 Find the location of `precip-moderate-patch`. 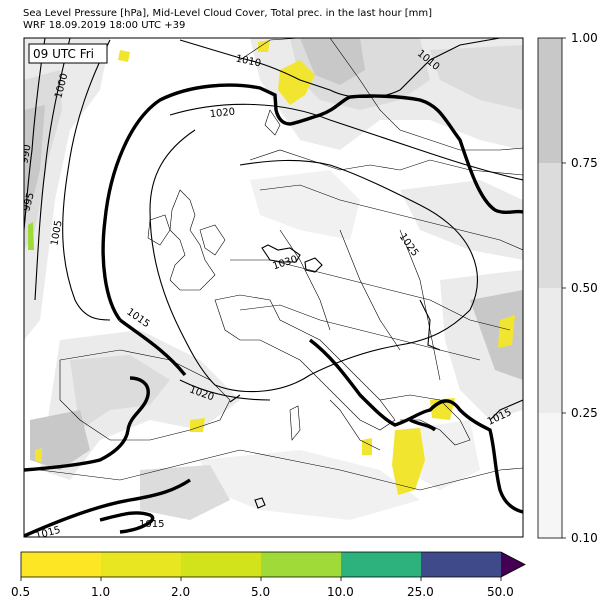

precip-moderate-patch is located at coordinates (31, 236).